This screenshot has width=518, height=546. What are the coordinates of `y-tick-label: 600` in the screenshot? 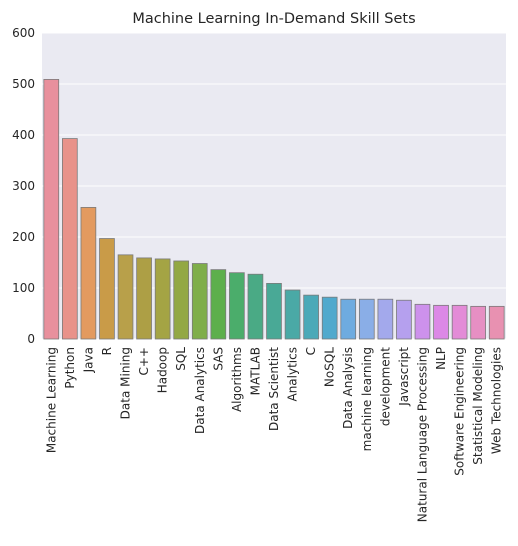 It's located at (23, 33).